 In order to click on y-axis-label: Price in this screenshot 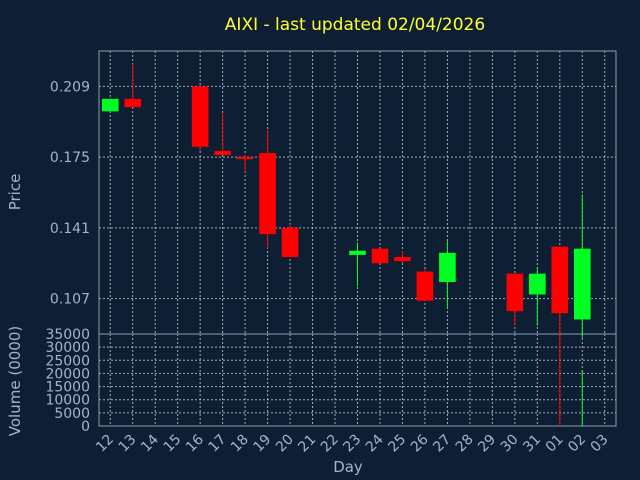, I will do `click(15, 192)`.